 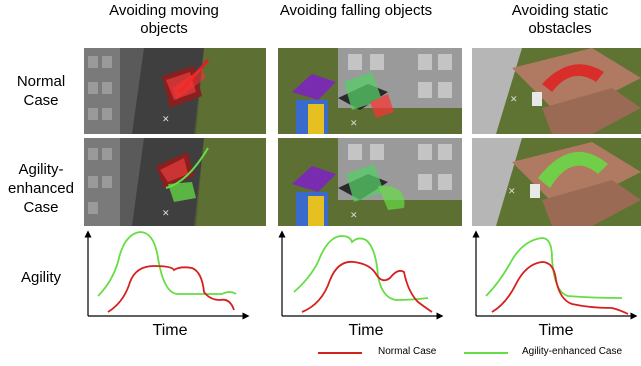 I want to click on column-title-moving-text: Avoiding moving objects, so click(x=164, y=19).